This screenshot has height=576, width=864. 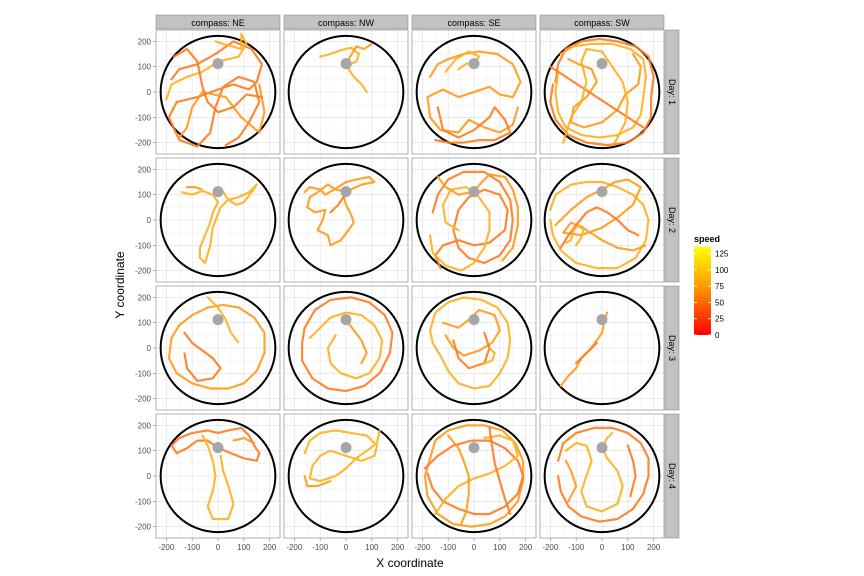 What do you see at coordinates (672, 92) in the screenshot?
I see `facet-row-label: Day: 1` at bounding box center [672, 92].